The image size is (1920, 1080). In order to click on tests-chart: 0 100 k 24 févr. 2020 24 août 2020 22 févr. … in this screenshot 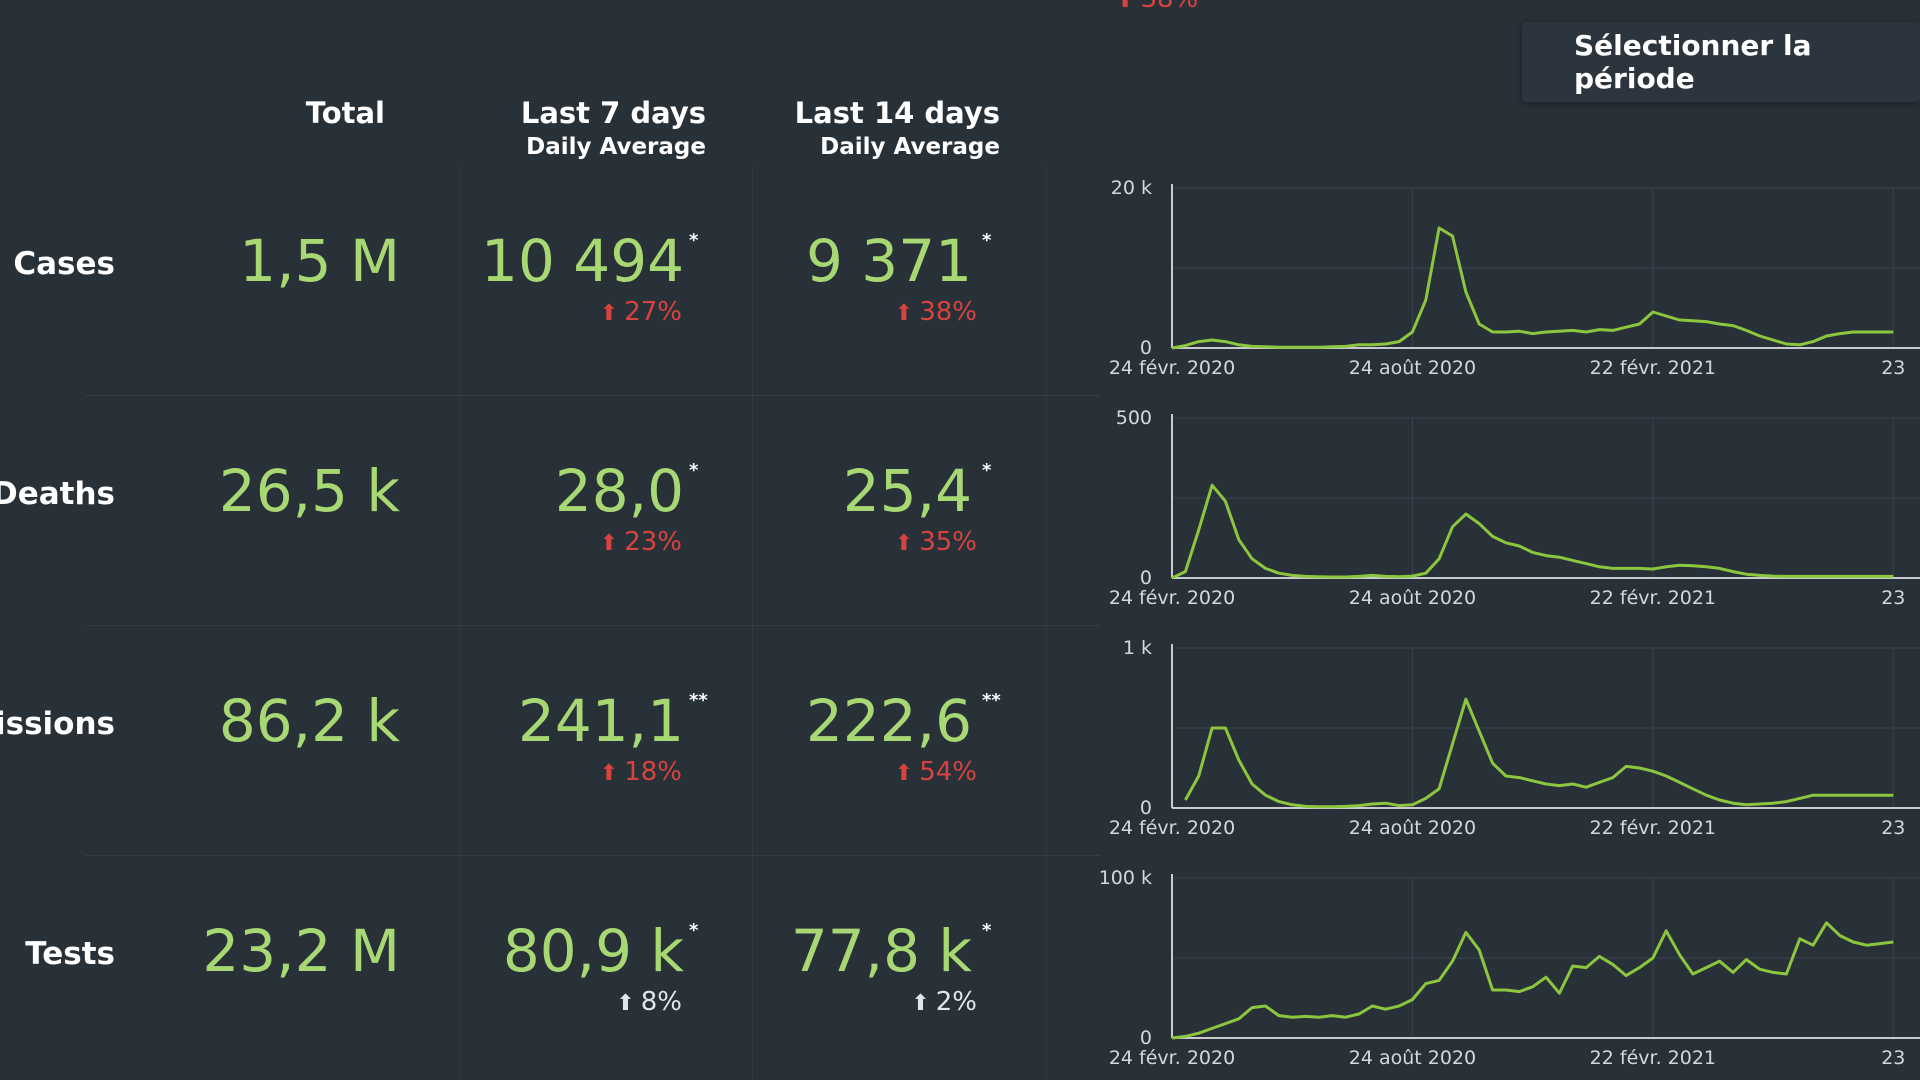, I will do `click(1509, 968)`.